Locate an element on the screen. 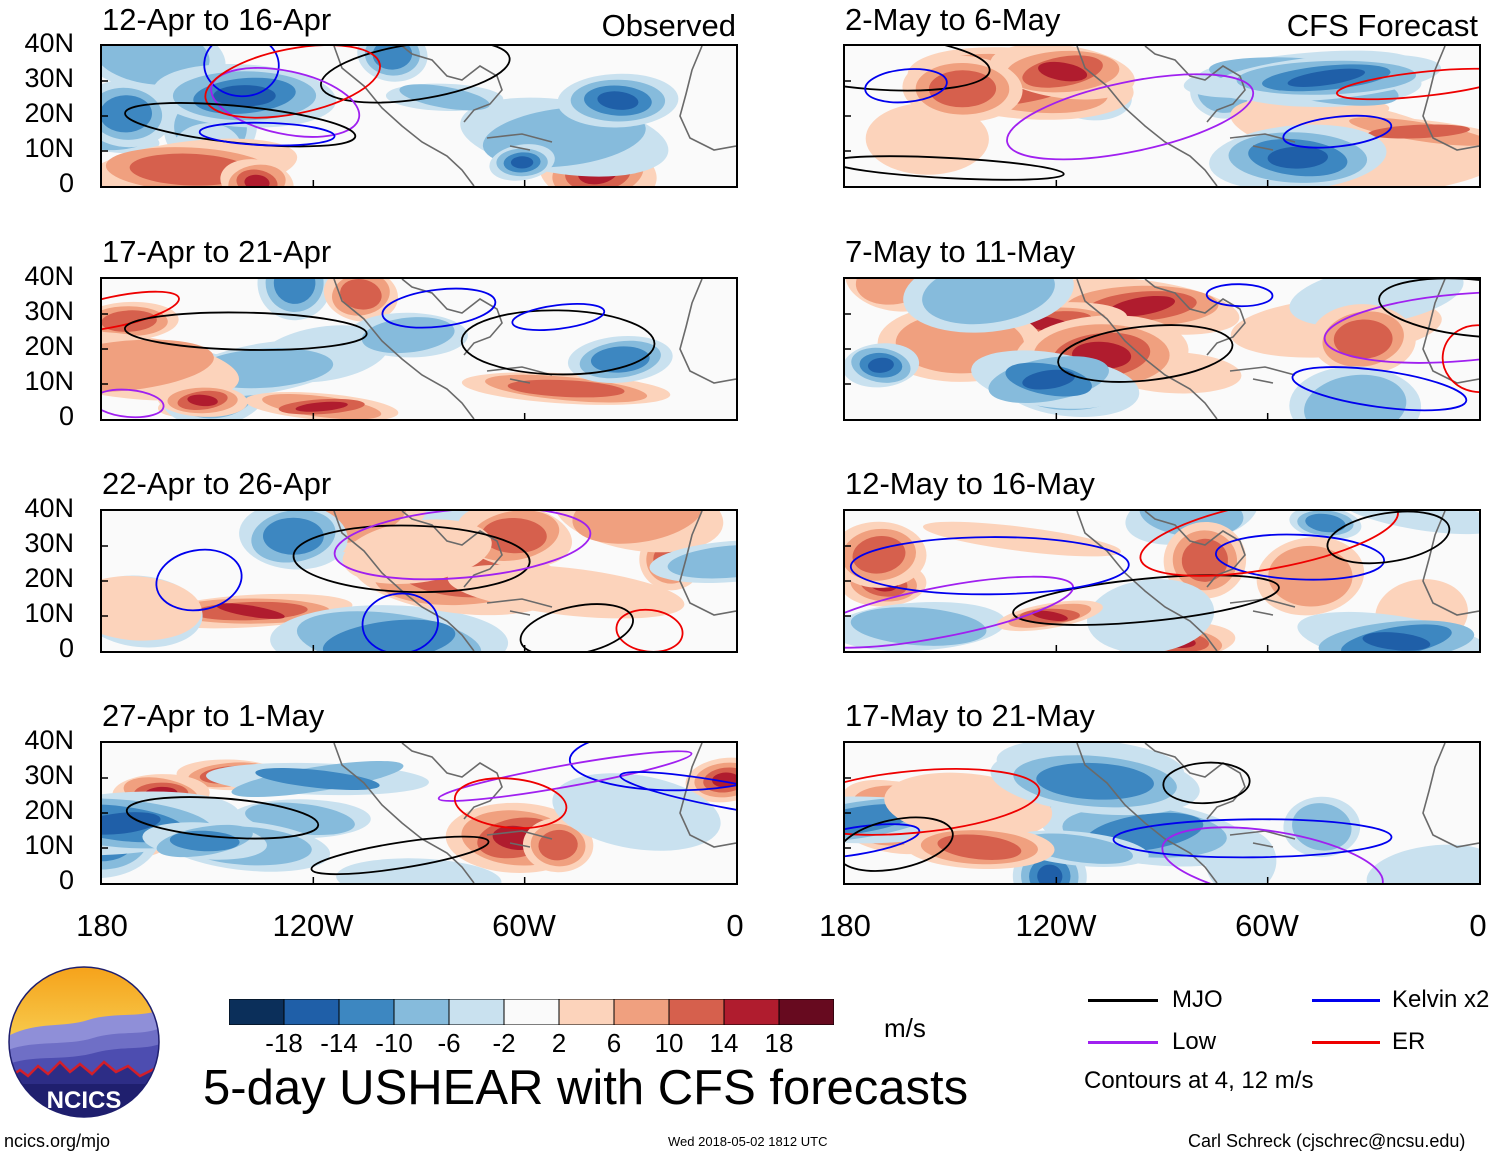 The image size is (1510, 1157). lat-tick-20n-row1: 20N is located at coordinates (49, 113).